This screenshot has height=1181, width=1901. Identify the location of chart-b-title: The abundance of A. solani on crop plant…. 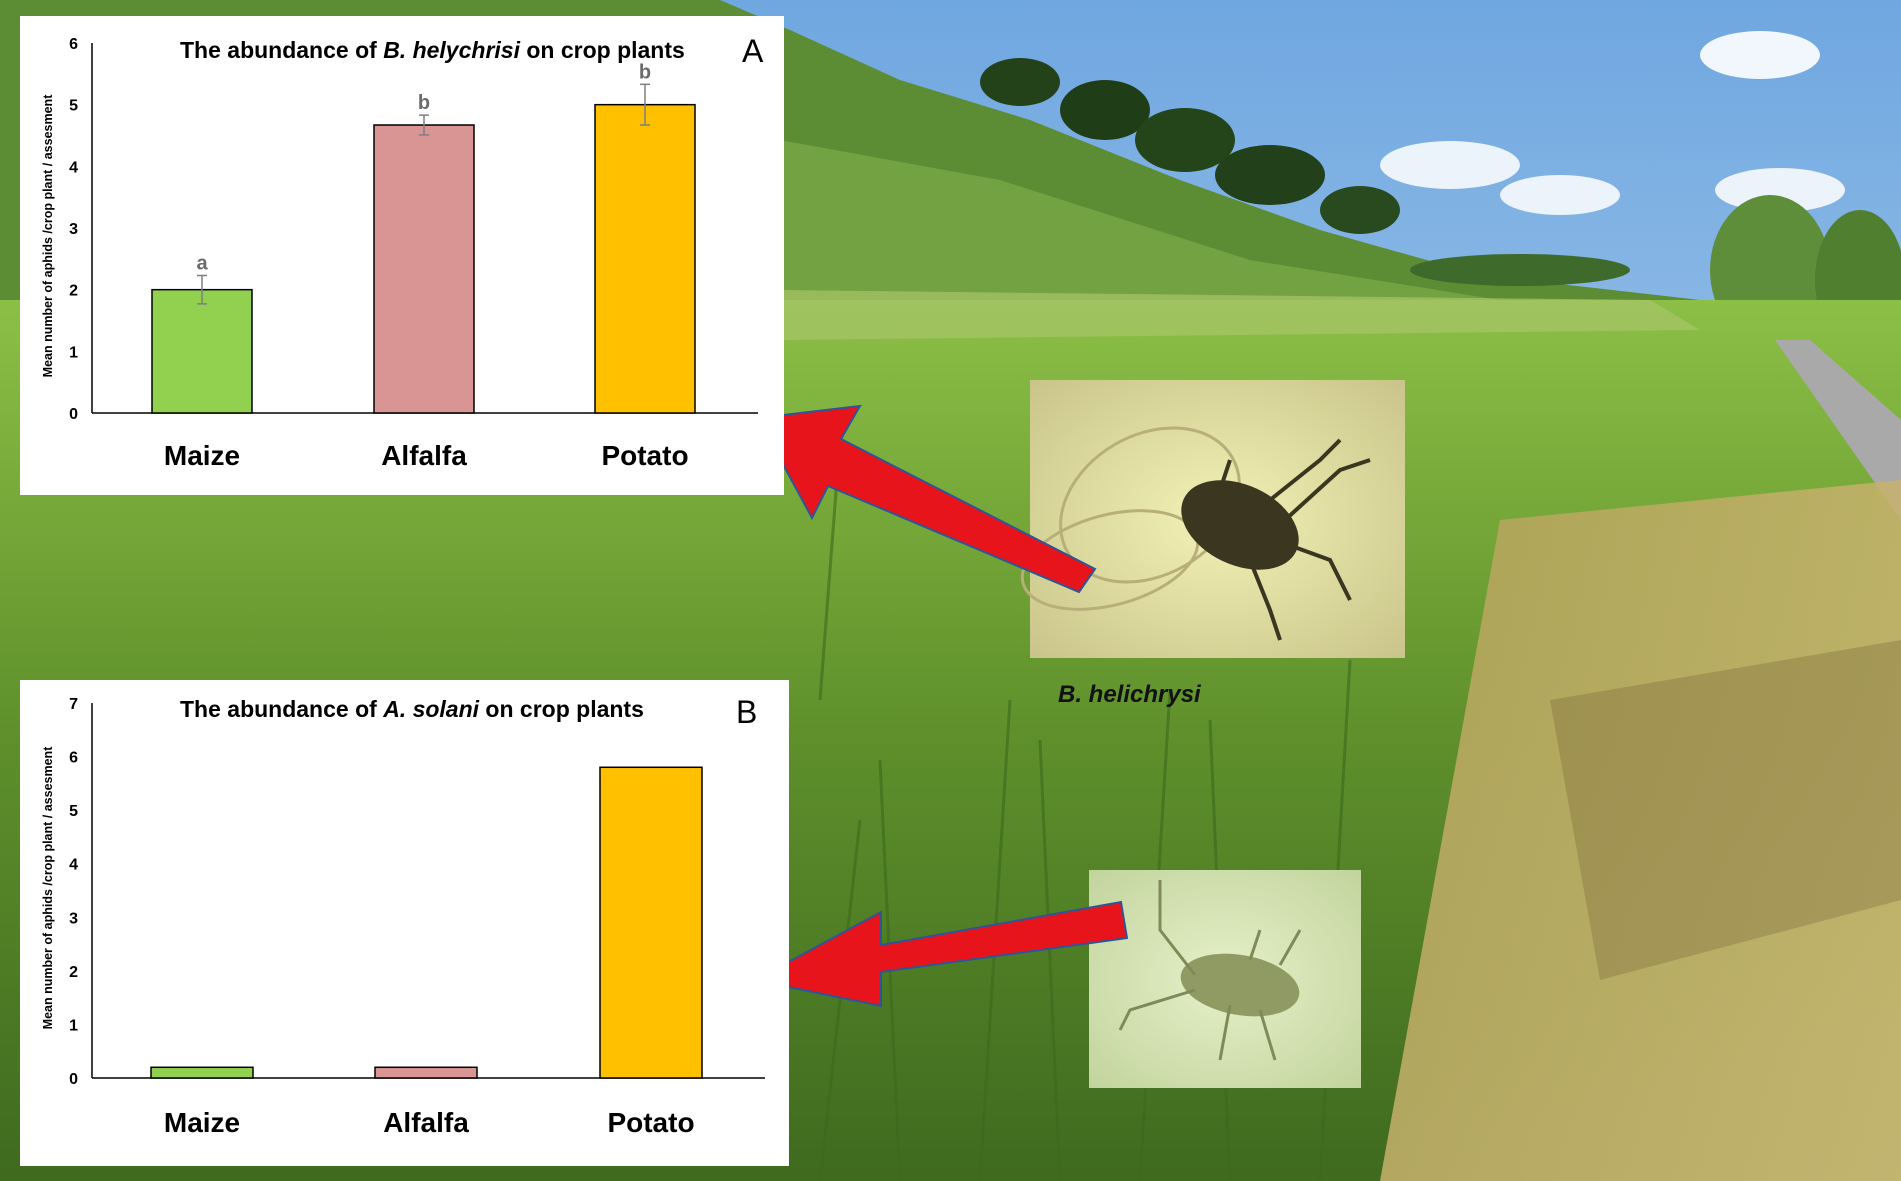
(412, 709).